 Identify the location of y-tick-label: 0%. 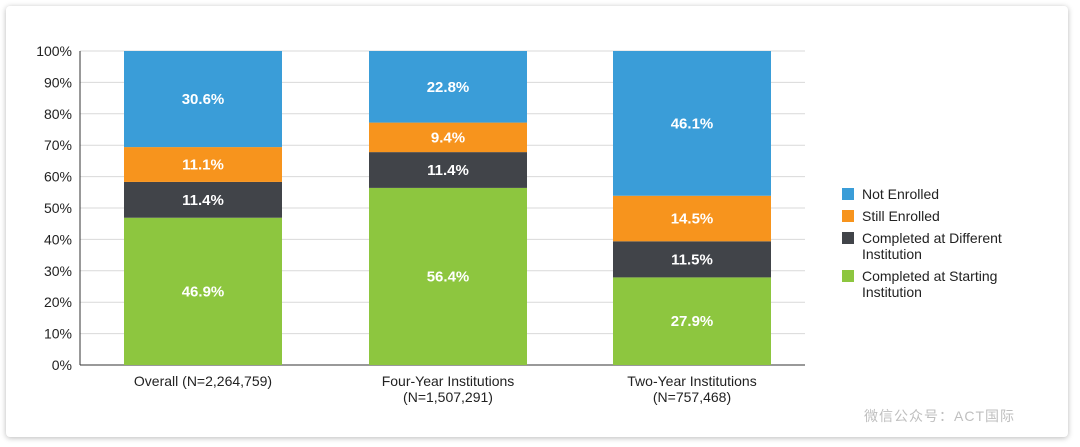
(62, 365).